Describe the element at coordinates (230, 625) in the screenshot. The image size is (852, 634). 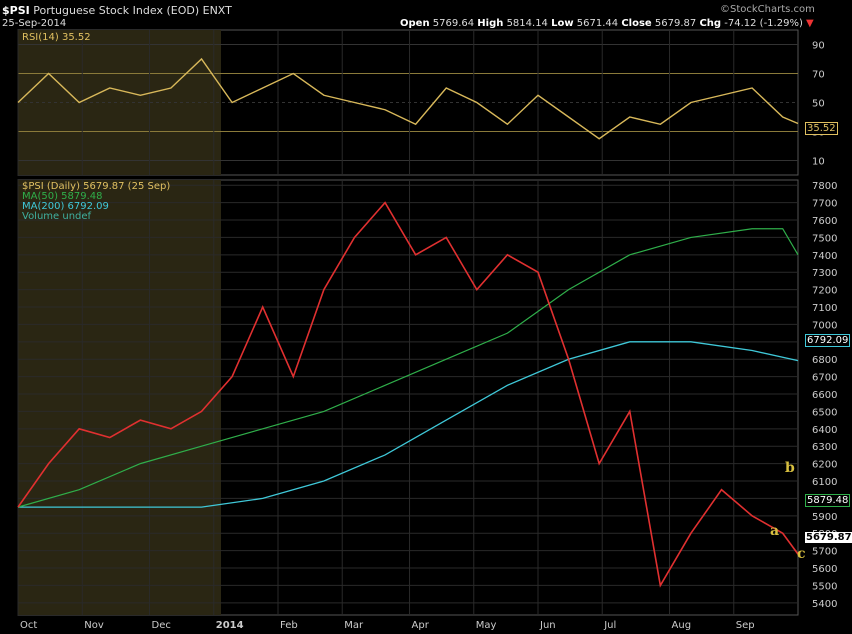
I see `month-label: 2014` at that location.